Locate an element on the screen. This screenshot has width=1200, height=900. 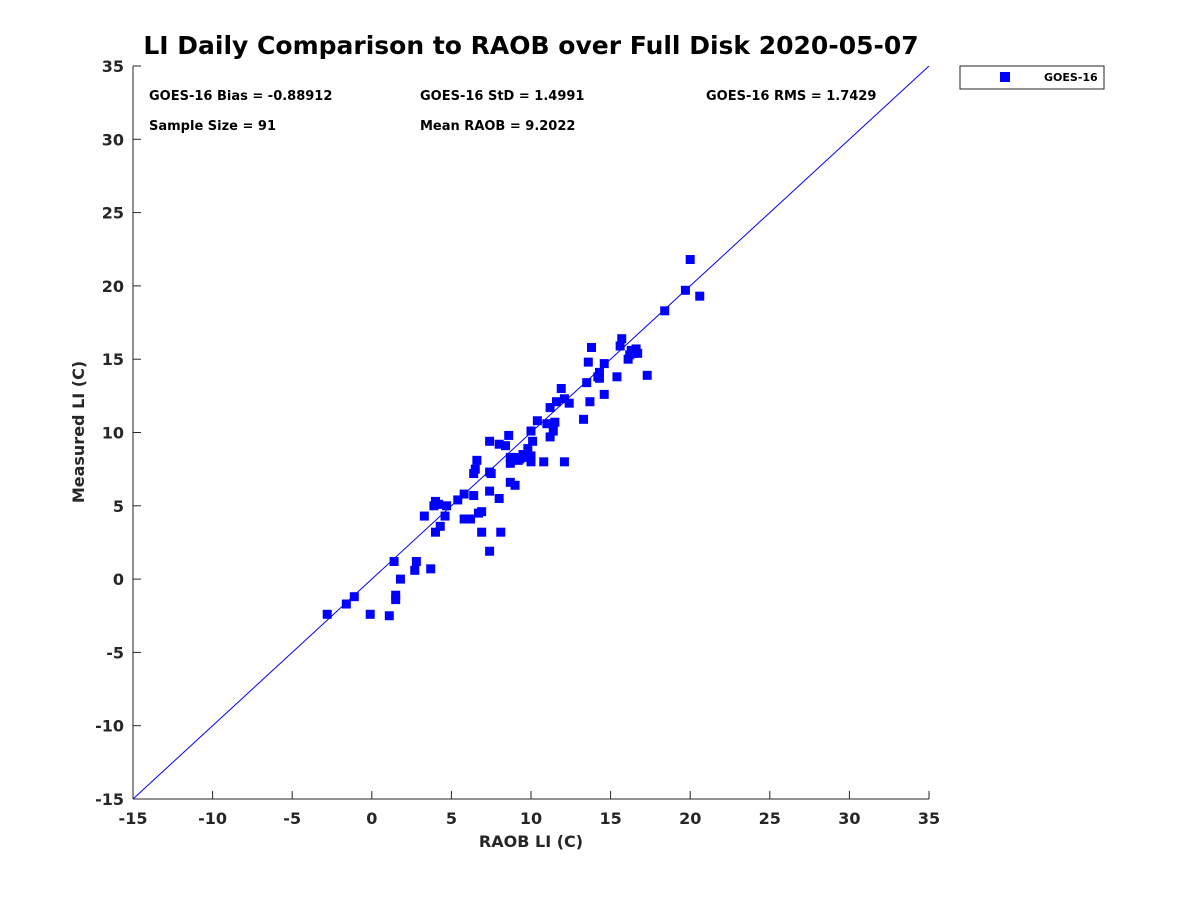
rms-annotation: GOES-16 RMS = 1.7429 is located at coordinates (791, 96).